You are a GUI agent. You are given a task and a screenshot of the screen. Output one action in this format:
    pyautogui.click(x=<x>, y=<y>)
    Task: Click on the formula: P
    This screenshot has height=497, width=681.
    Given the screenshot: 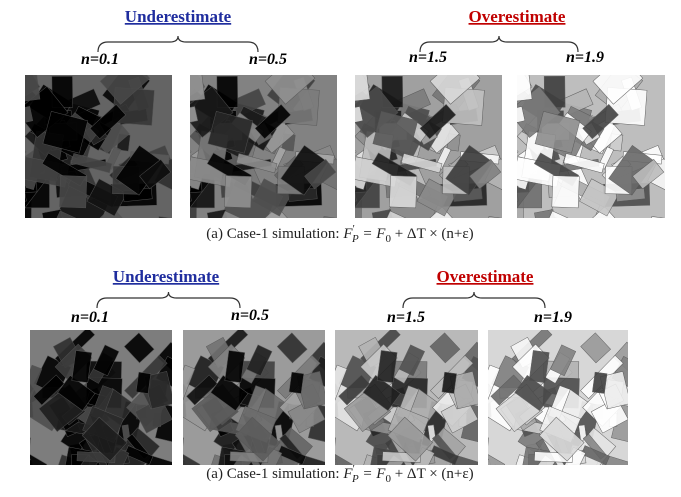 What is the action you would take?
    pyautogui.click(x=355, y=479)
    